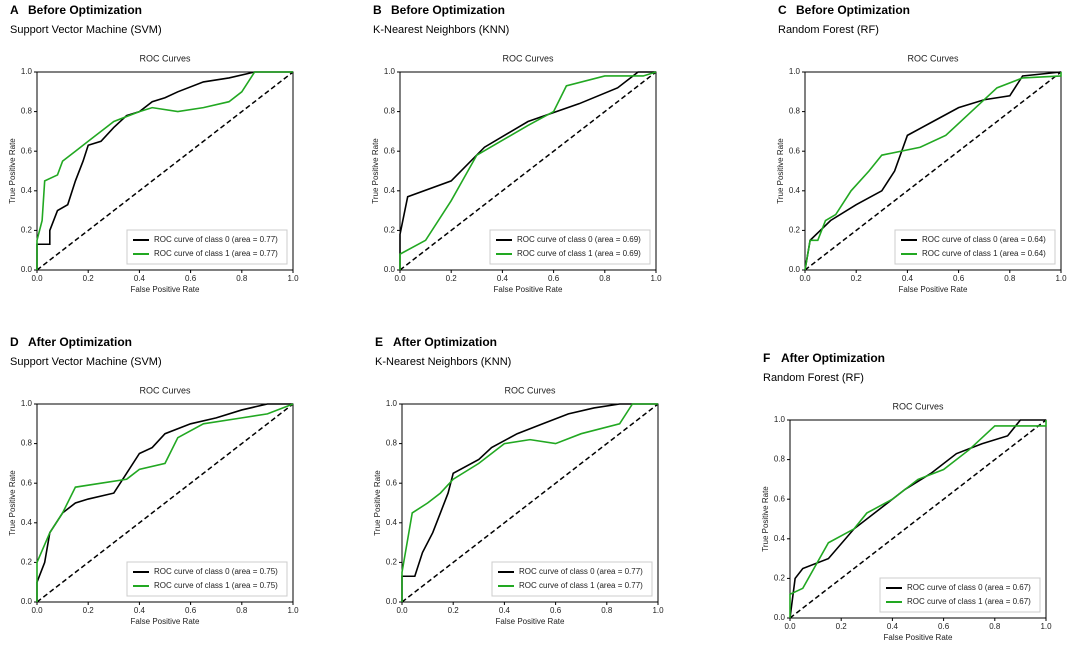  Describe the element at coordinates (579, 239) in the screenshot. I see `legend-label: ROC curve of class 0 (area = 0.69)` at that location.